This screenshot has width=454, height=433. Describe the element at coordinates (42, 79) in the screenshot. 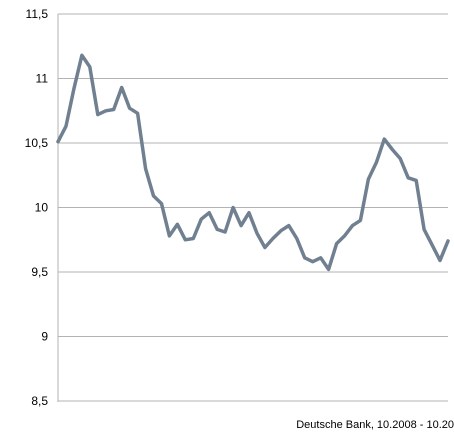

I see `y-tick-label: 11` at that location.